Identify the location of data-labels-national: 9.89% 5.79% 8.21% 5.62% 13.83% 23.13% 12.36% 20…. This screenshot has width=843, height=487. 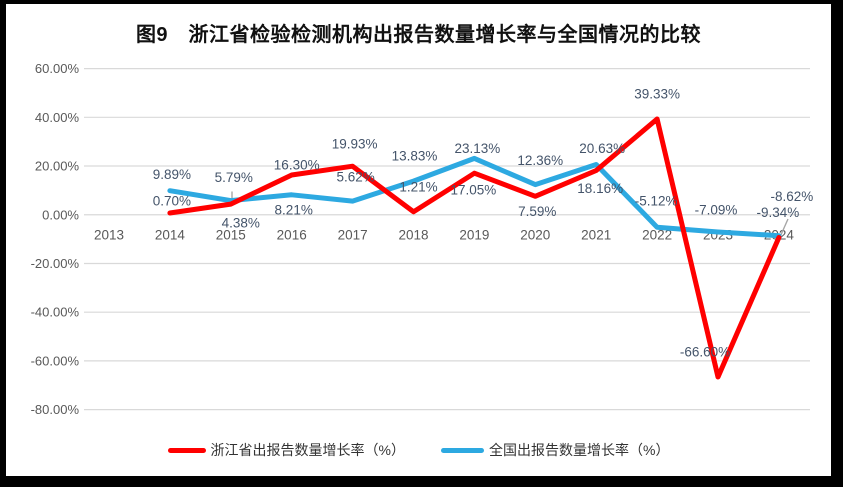
(483, 179).